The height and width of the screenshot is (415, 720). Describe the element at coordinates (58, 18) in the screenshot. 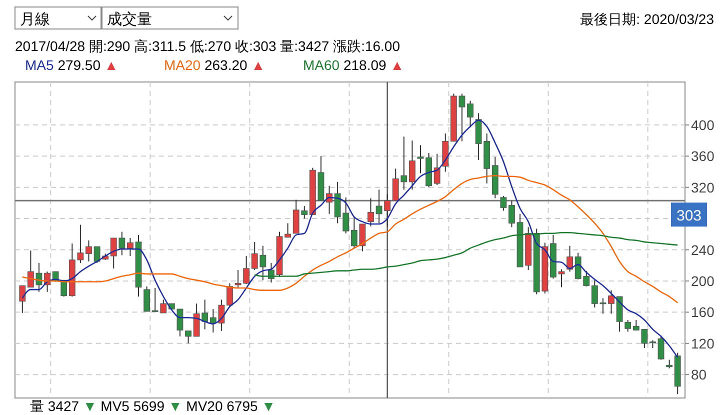

I see `select-field: 月線` at that location.